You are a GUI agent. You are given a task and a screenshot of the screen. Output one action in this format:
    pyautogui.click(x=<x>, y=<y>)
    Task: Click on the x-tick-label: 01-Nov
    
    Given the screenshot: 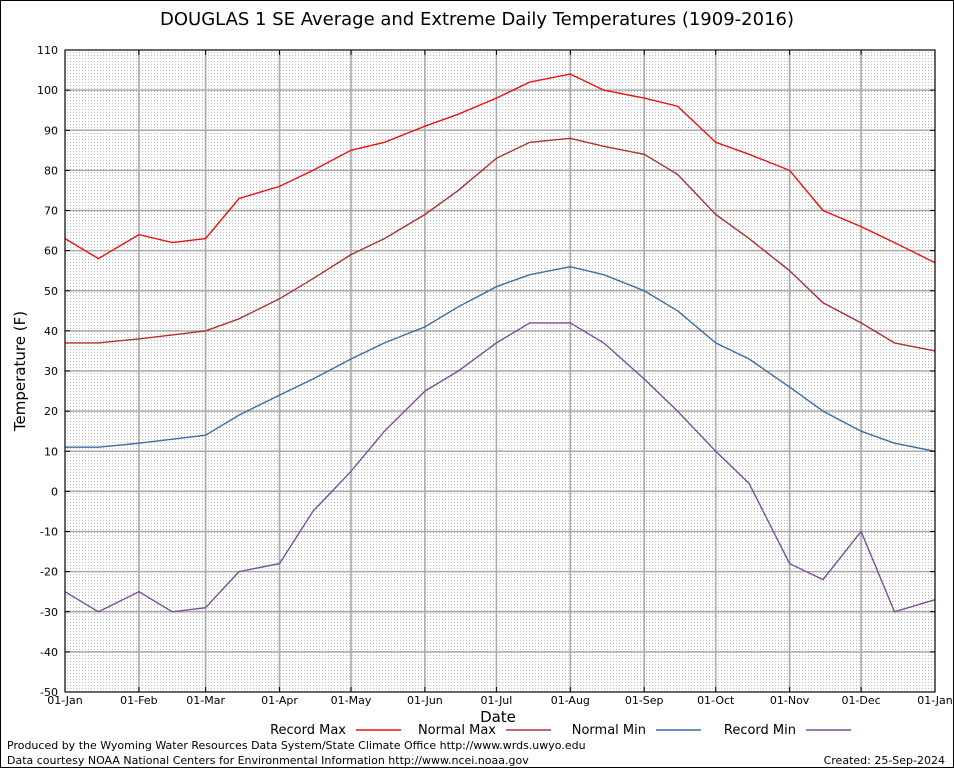 What is the action you would take?
    pyautogui.click(x=790, y=700)
    